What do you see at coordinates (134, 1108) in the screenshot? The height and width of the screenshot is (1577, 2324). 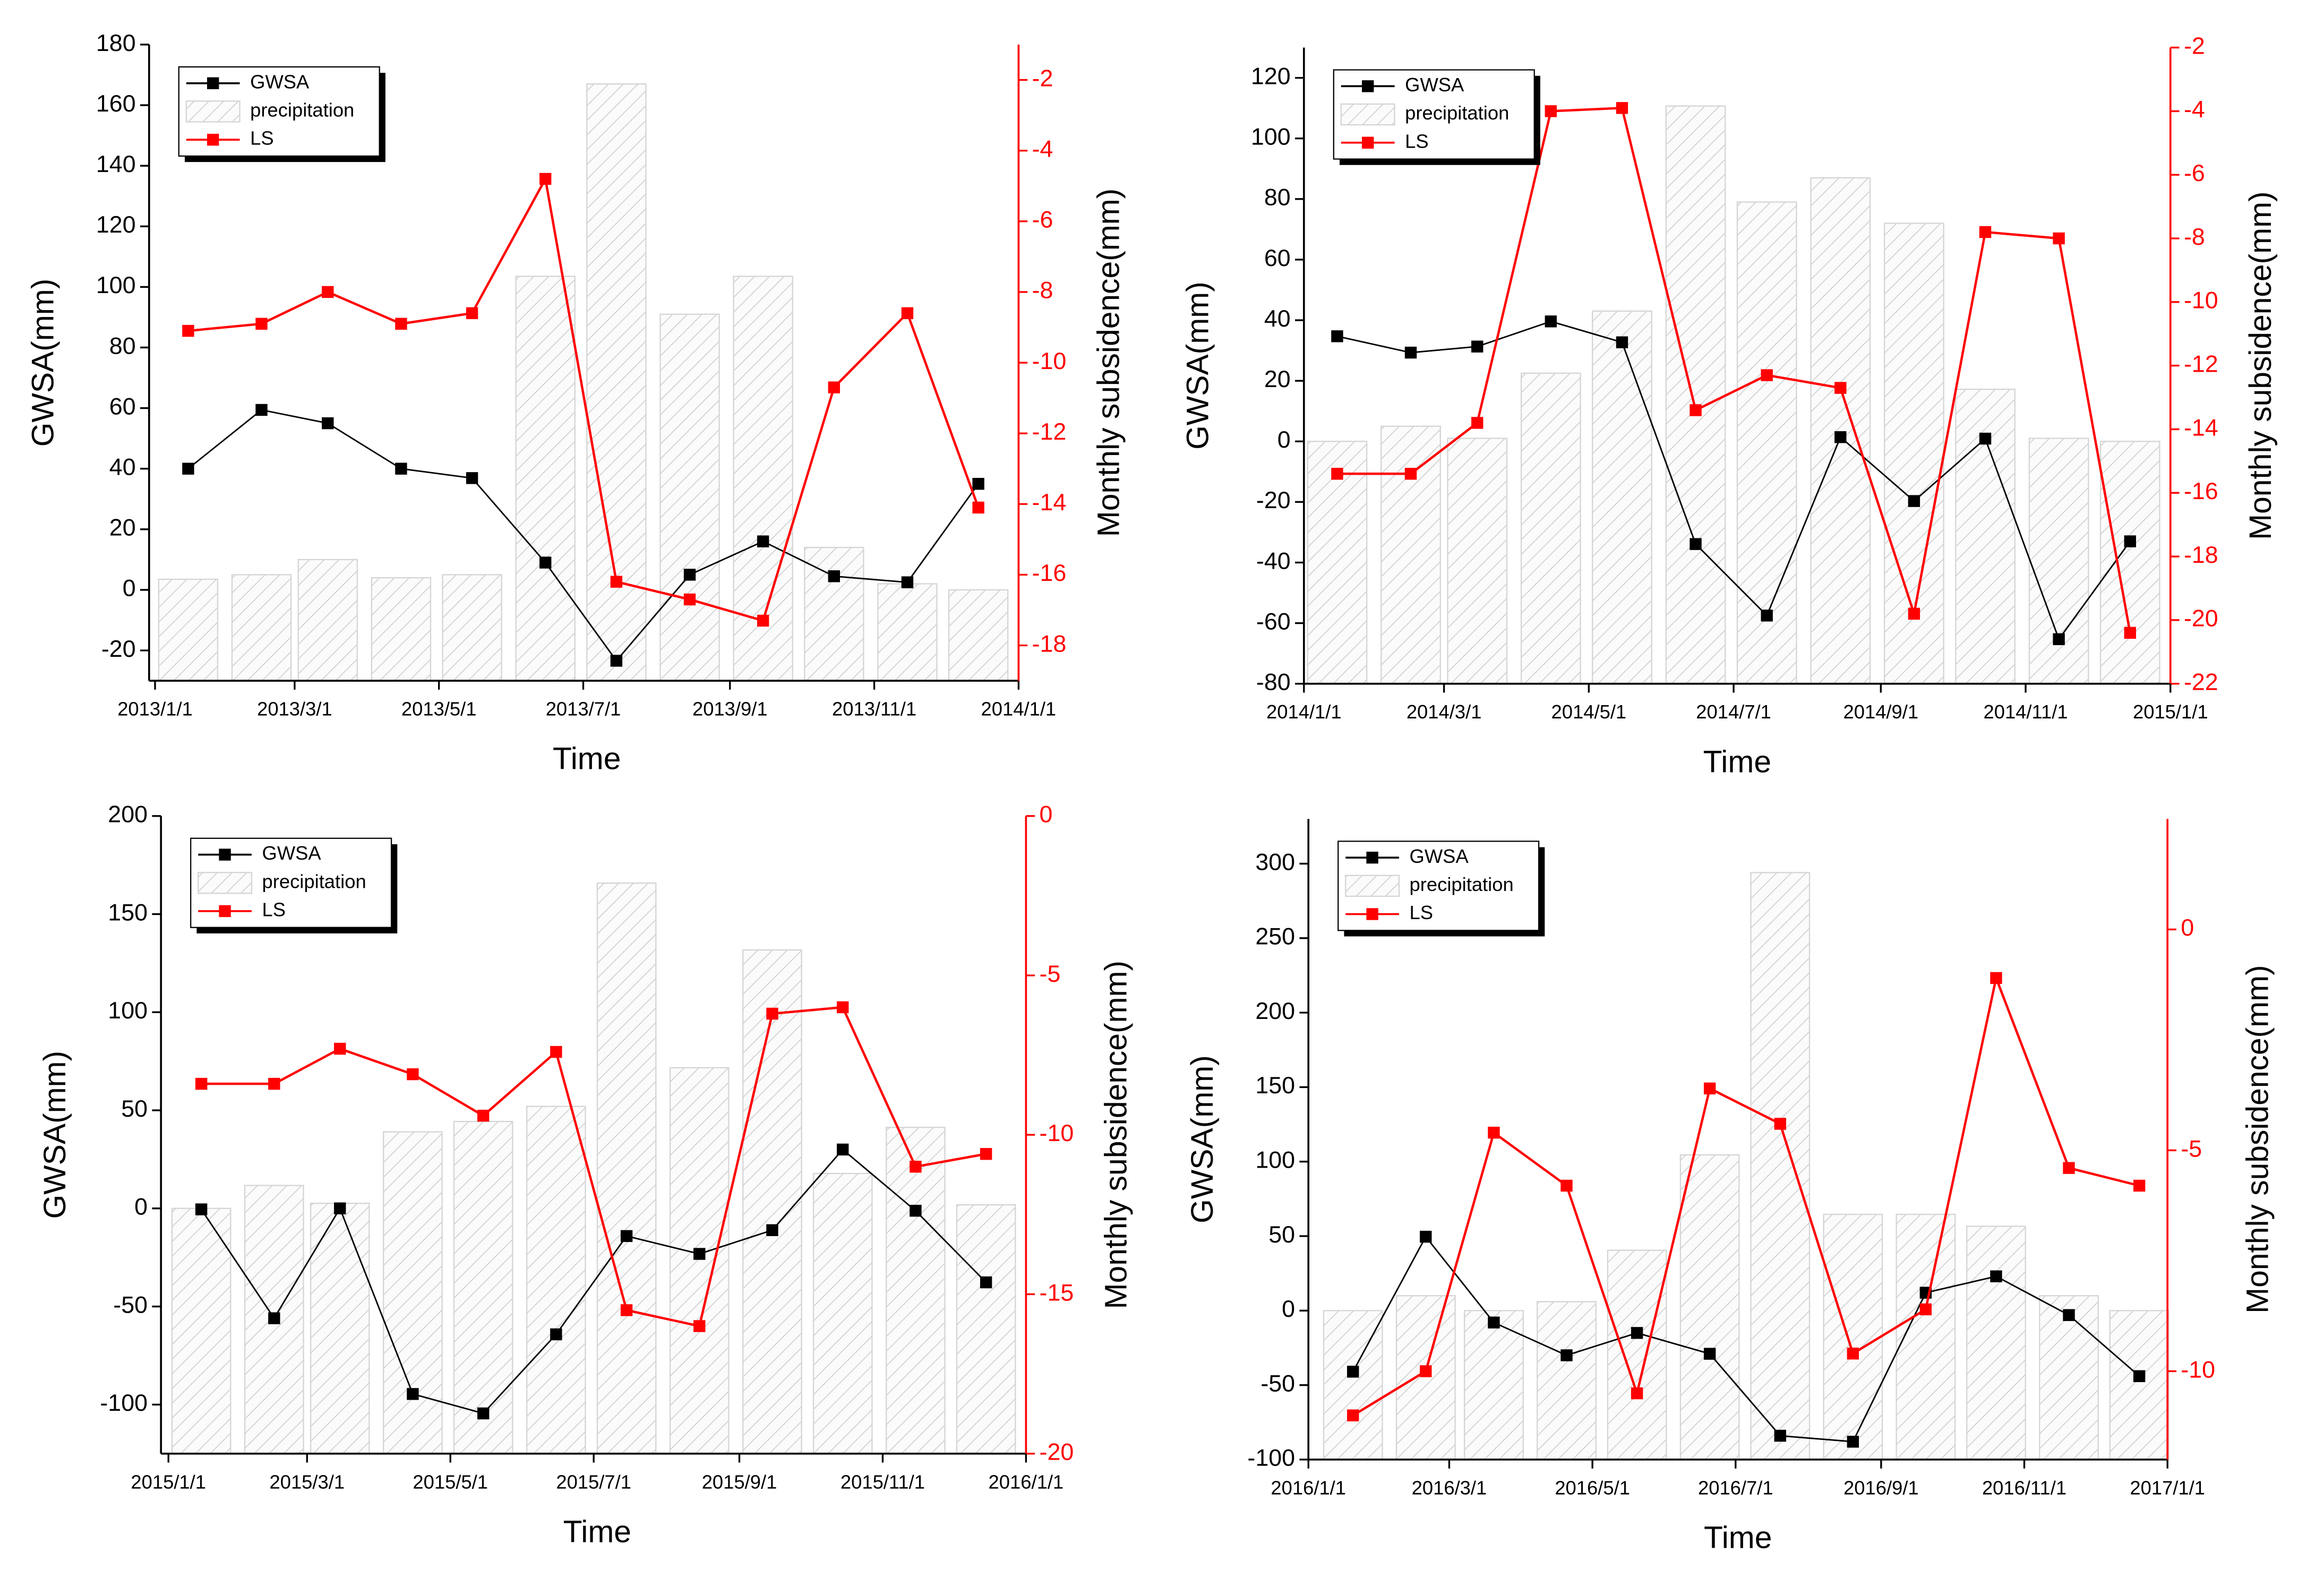 I see `y-tick-label: 50` at bounding box center [134, 1108].